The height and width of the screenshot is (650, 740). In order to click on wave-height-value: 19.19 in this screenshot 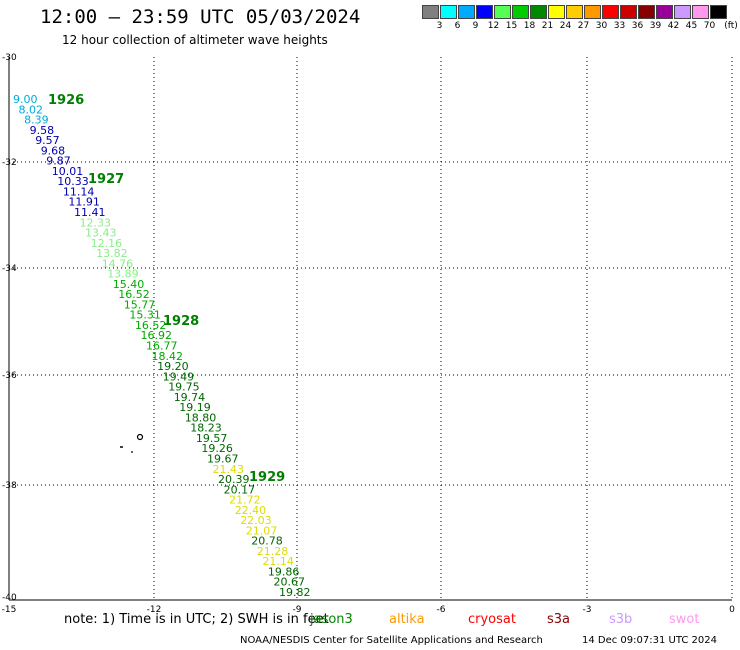, I will do `click(195, 407)`.